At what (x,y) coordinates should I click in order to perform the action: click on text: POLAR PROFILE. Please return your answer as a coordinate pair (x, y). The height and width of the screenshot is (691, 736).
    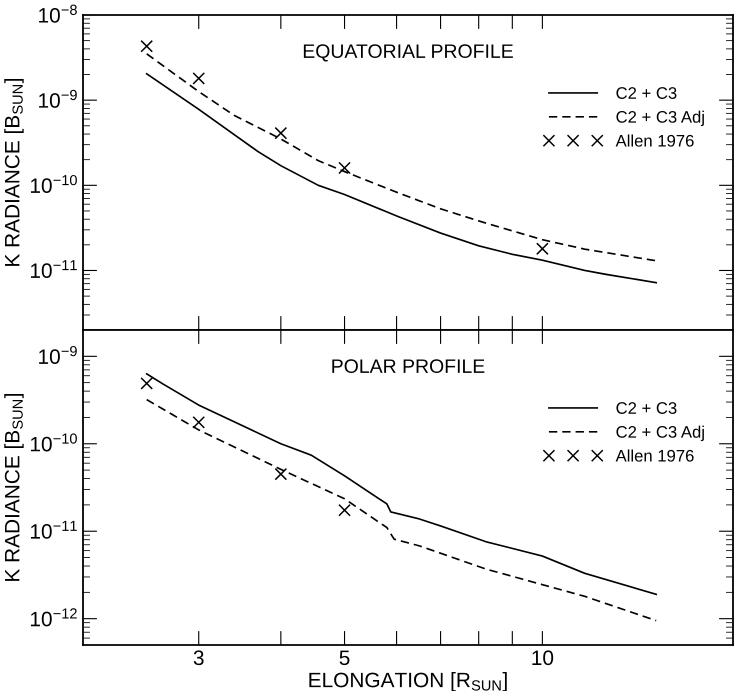
    Looking at the image, I should click on (408, 366).